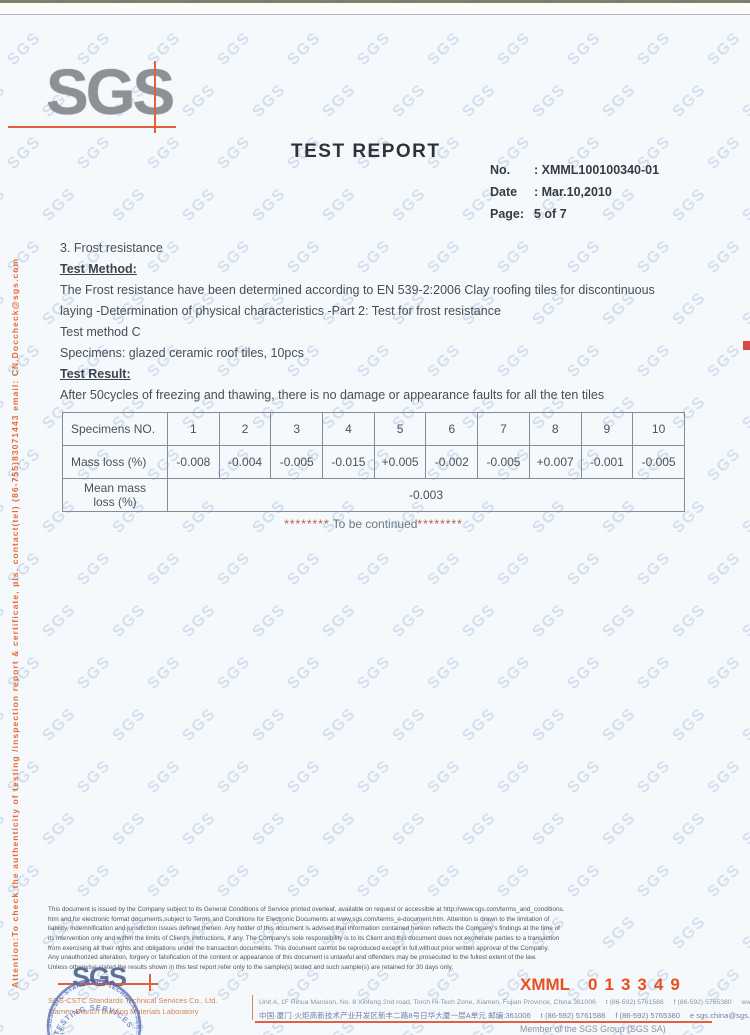 The image size is (750, 1035). I want to click on test-result-heading: Test Result:, so click(376, 374).